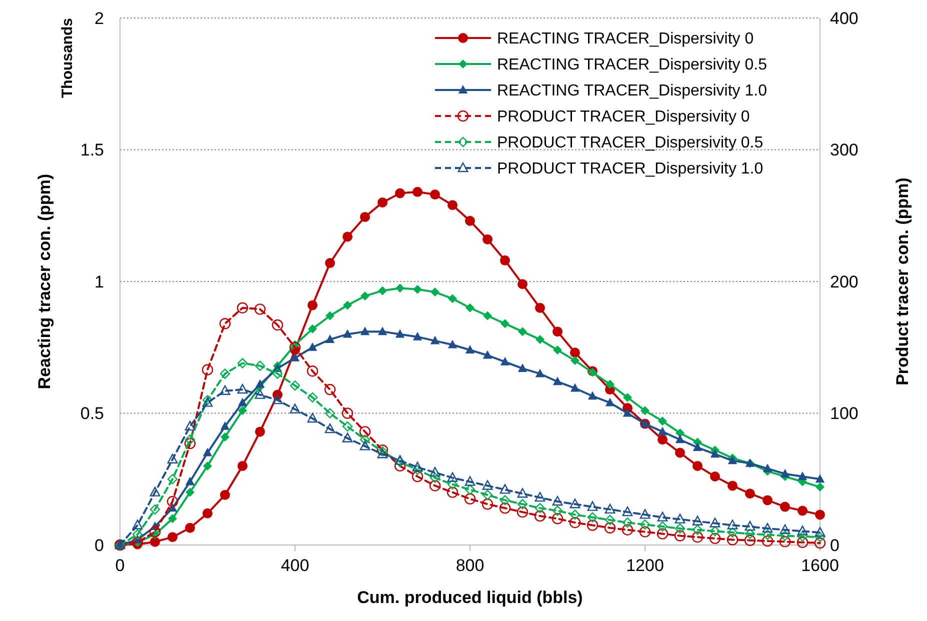 The image size is (927, 621). I want to click on legend-label: REACTING TRACER_Dispersivity 0.5, so click(632, 65).